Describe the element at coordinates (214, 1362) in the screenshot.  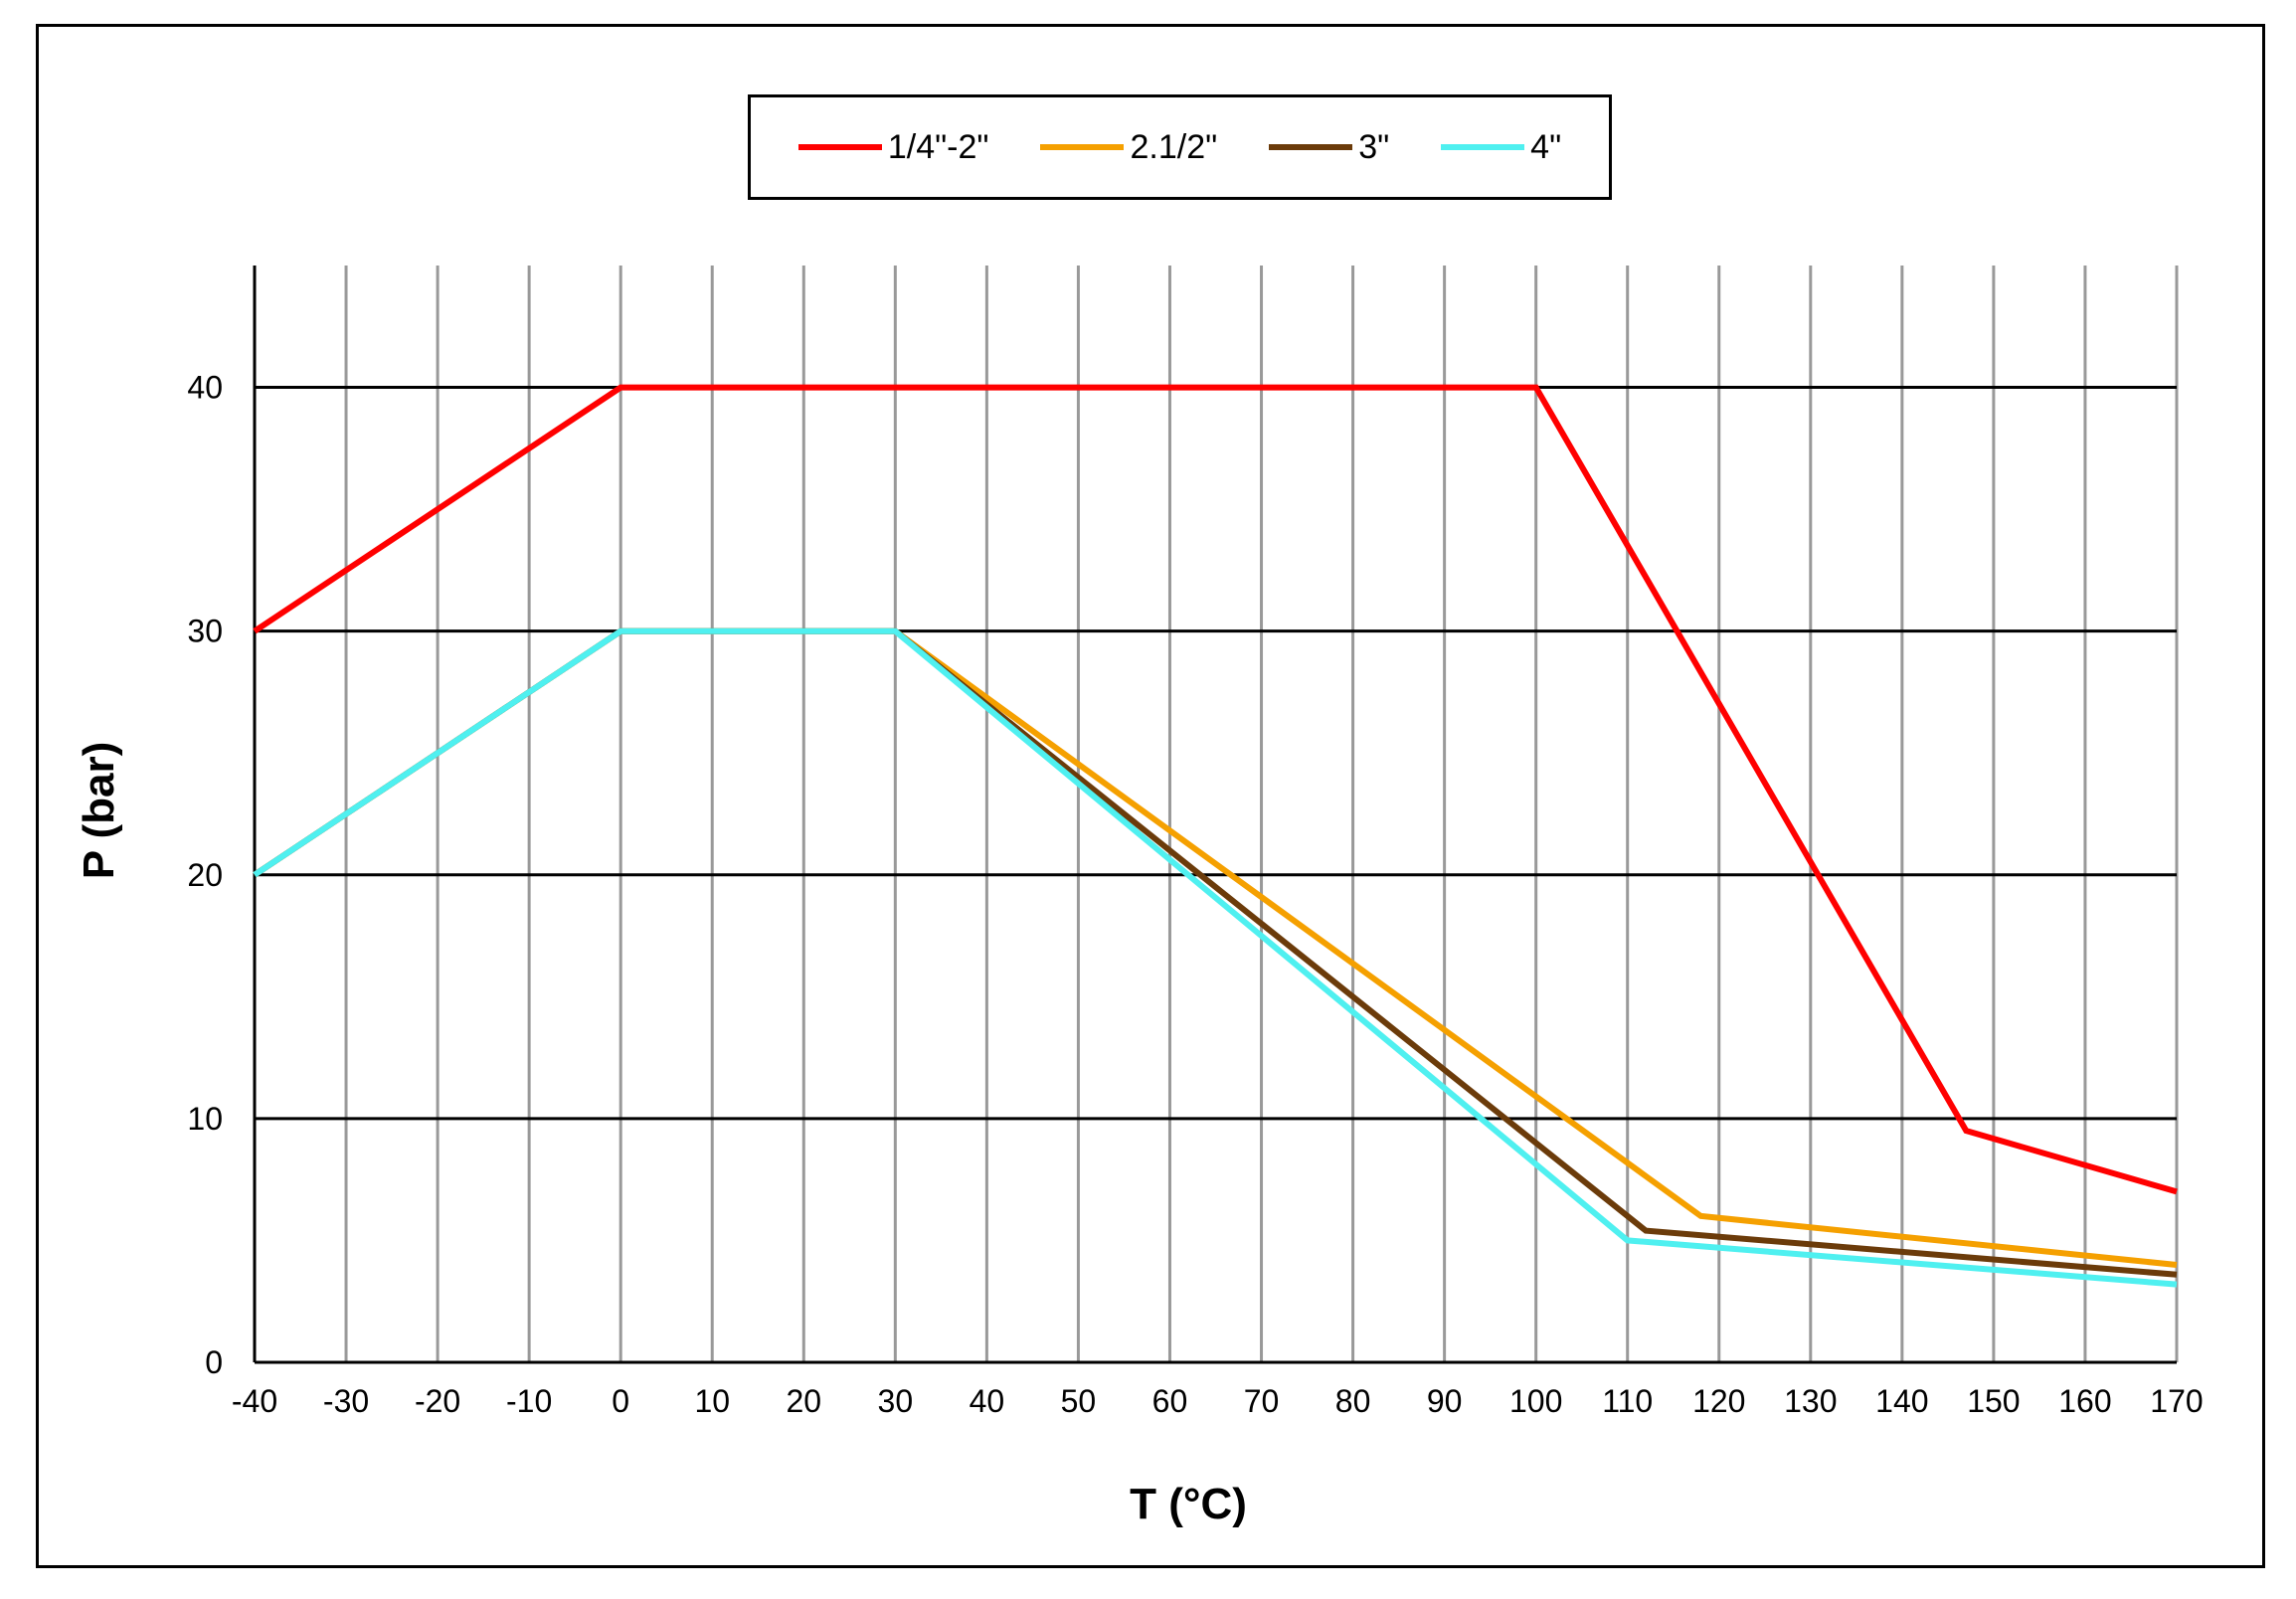
I see `y-tick-label: 0` at that location.